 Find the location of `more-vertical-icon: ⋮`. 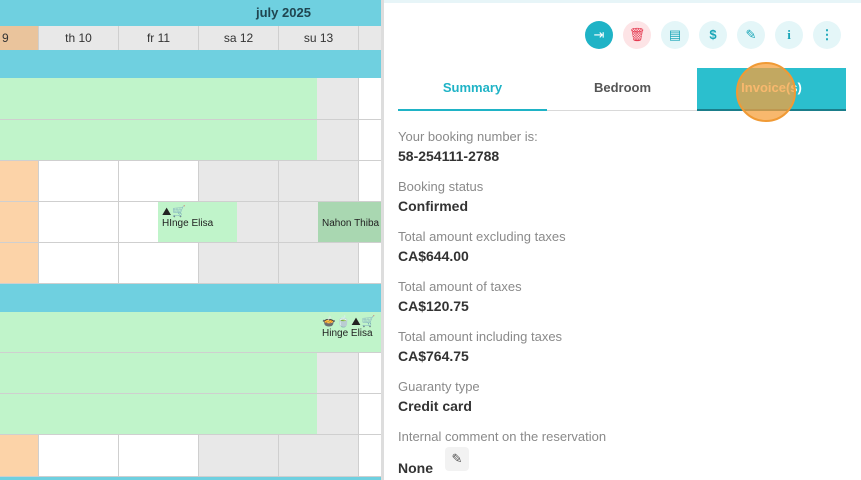

more-vertical-icon: ⋮ is located at coordinates (827, 34).